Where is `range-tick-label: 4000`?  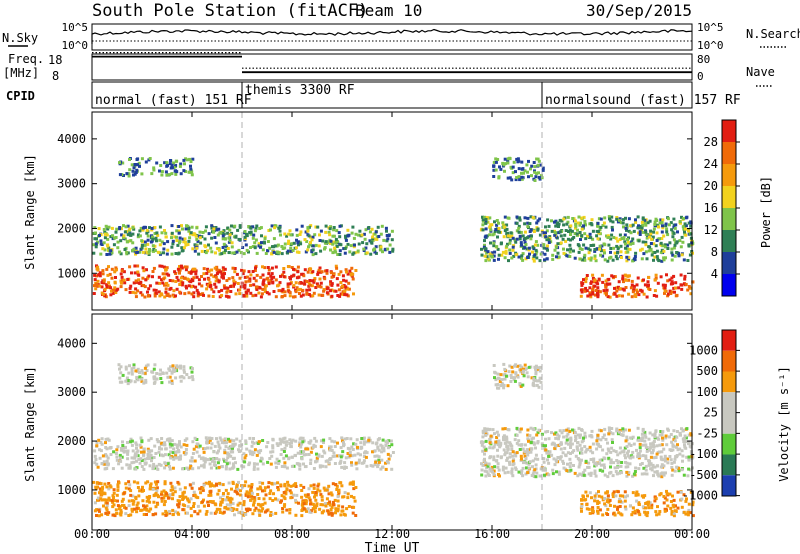 range-tick-label: 4000 is located at coordinates (71, 139).